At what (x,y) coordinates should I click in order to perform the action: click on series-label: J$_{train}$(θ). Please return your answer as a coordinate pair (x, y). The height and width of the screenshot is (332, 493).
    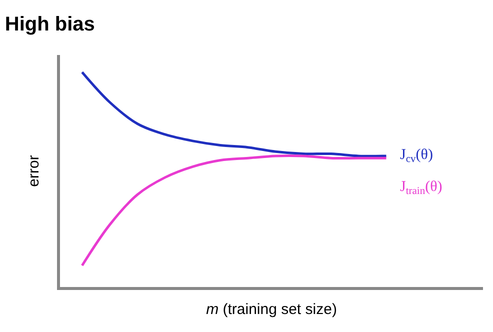
    Looking at the image, I should click on (421, 188).